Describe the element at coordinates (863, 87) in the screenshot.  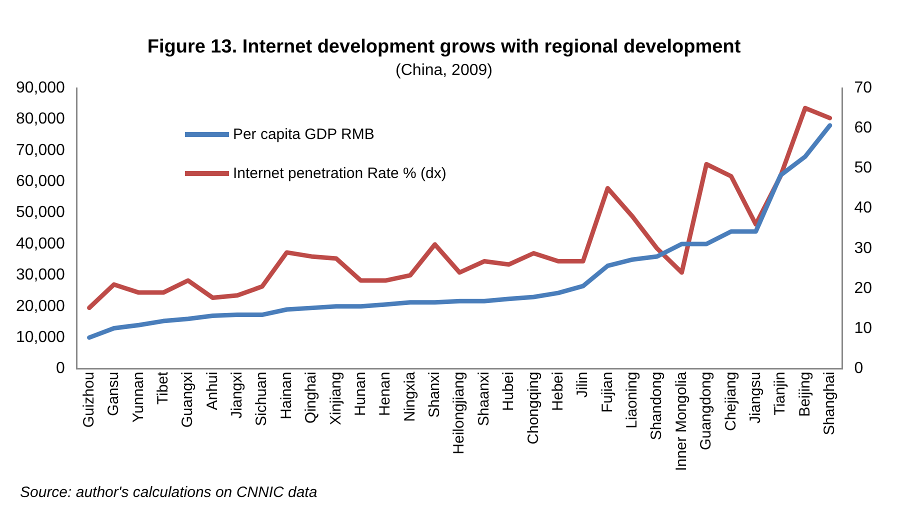
I see `y2-tick-label: 70` at that location.